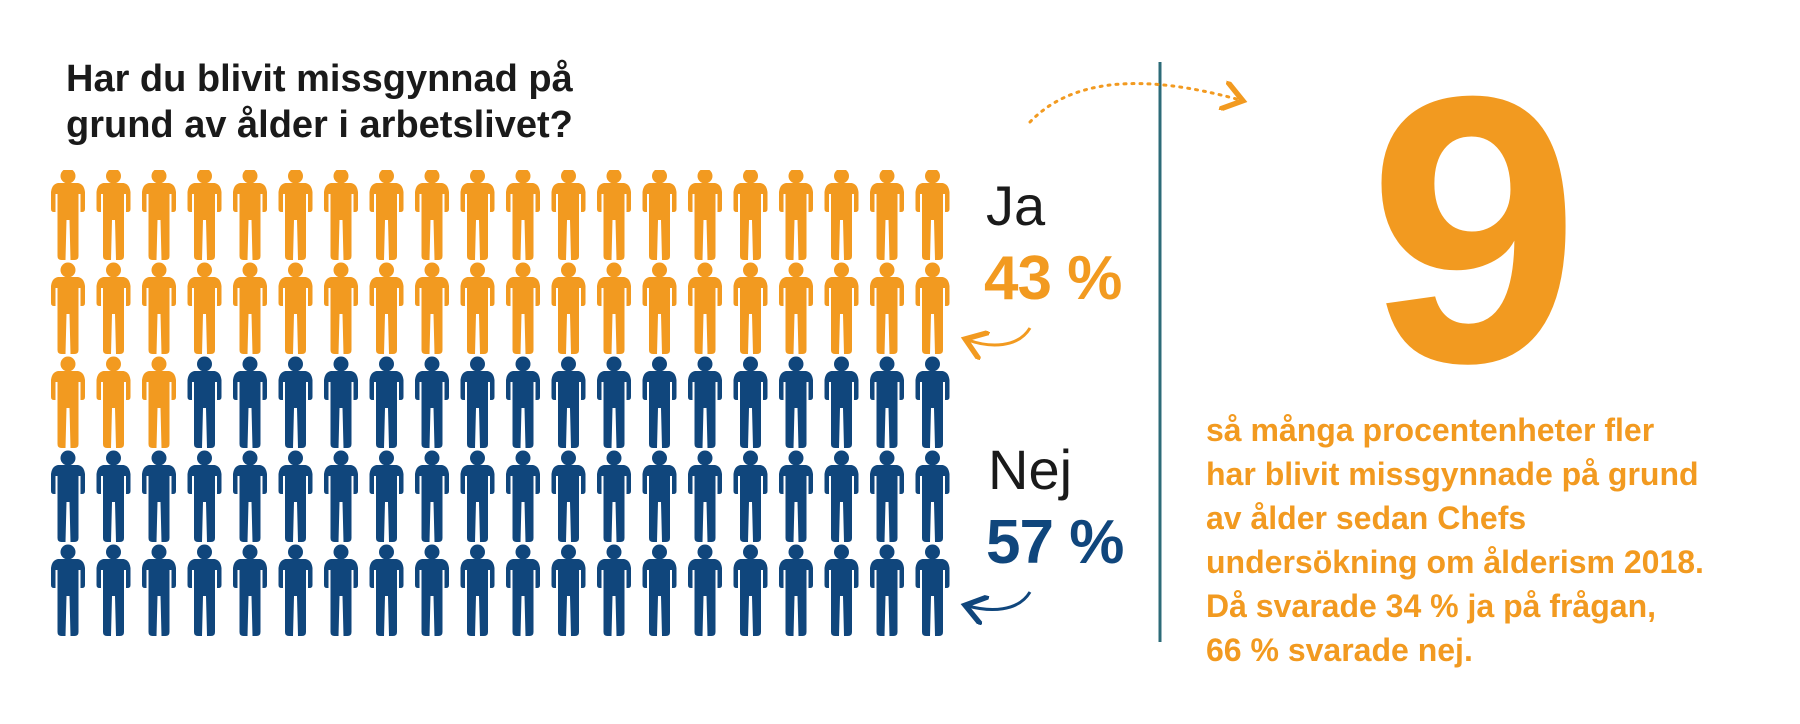 Image resolution: width=1800 pixels, height=724 pixels. I want to click on nej-percentage: 57 %, so click(1055, 542).